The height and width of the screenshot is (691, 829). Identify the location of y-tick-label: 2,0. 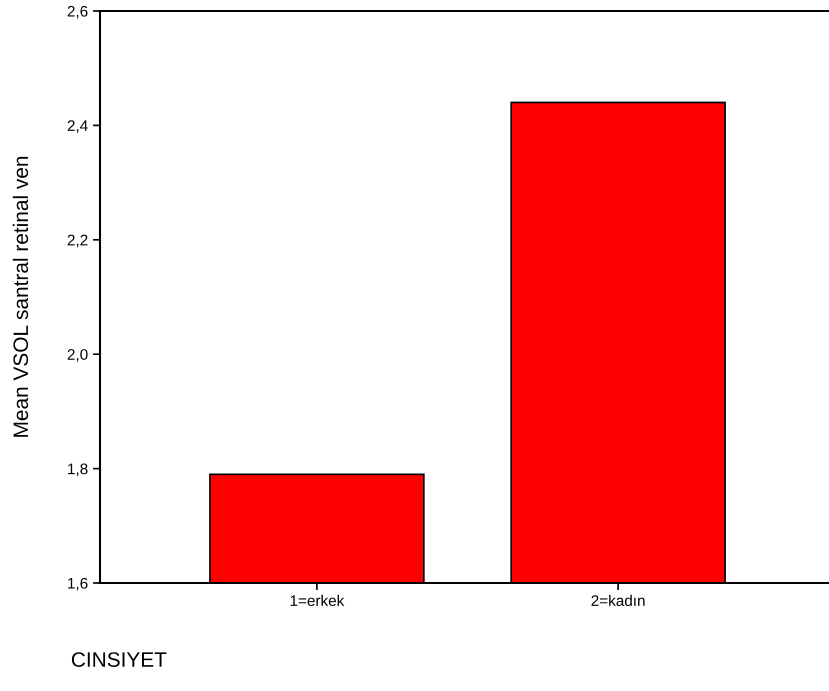
(78, 355).